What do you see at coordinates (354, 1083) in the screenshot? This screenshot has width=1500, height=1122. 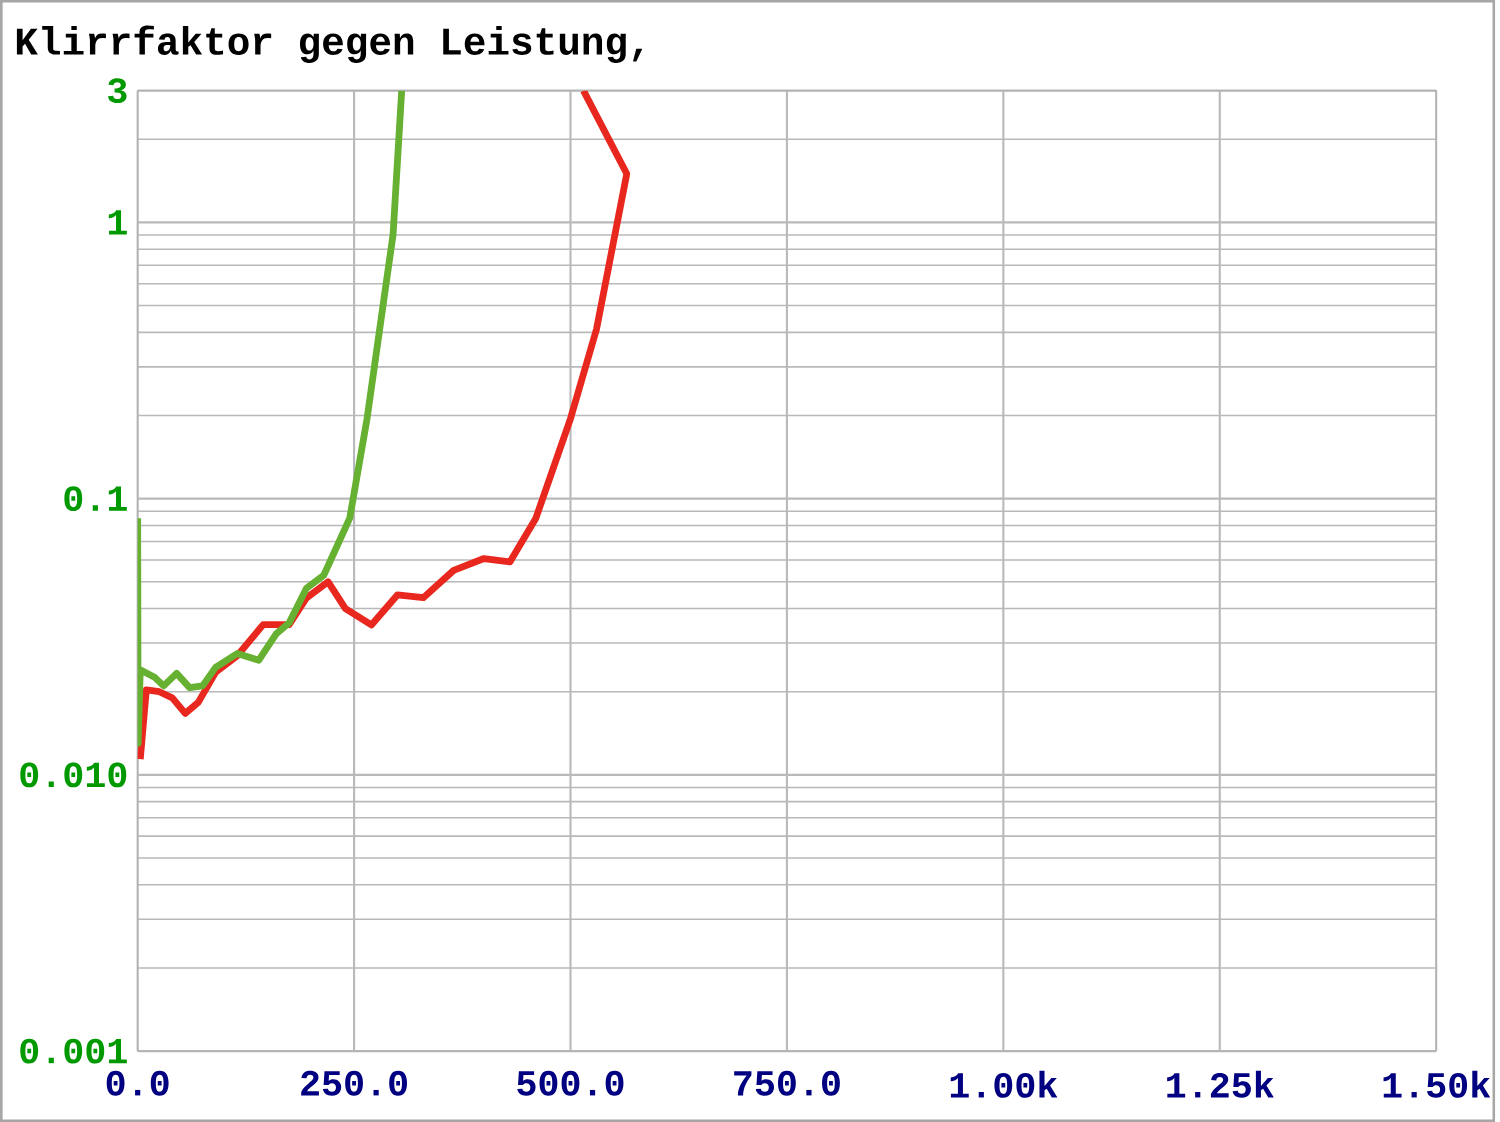 I see `x-tick-label: 250.0` at bounding box center [354, 1083].